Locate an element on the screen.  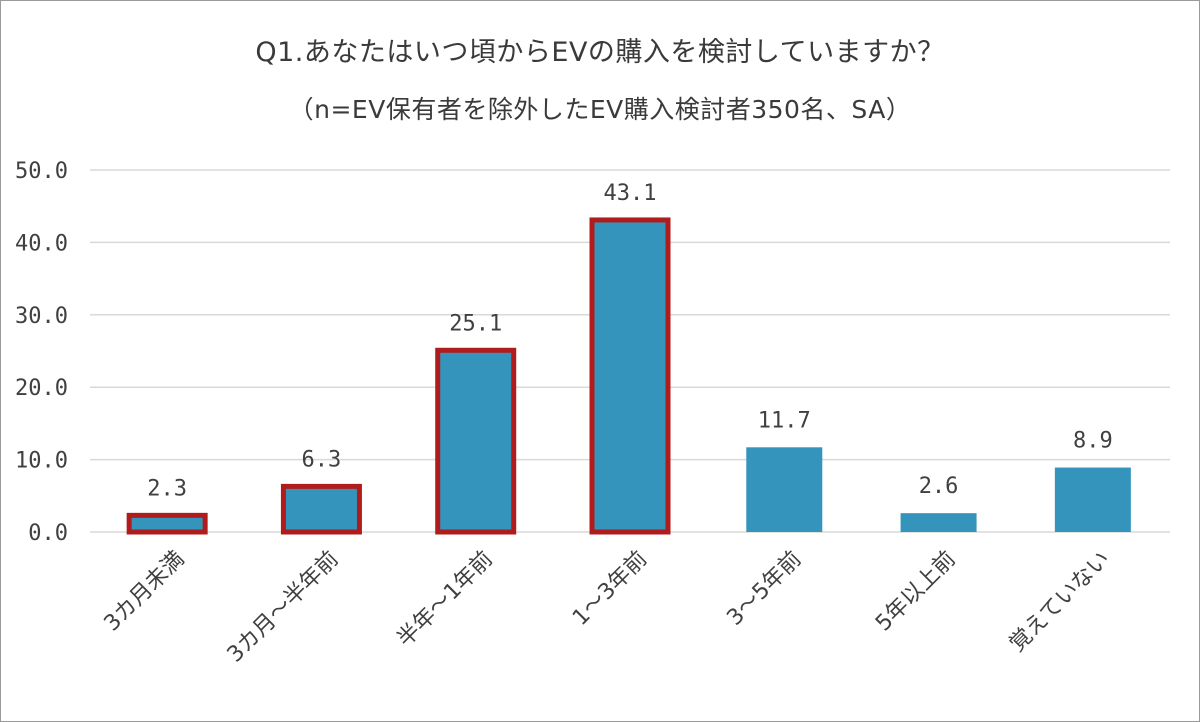
y-axis-ticks: 0.0 10.0 20.0 30.0 40.0 50.0 is located at coordinates (41, 352).